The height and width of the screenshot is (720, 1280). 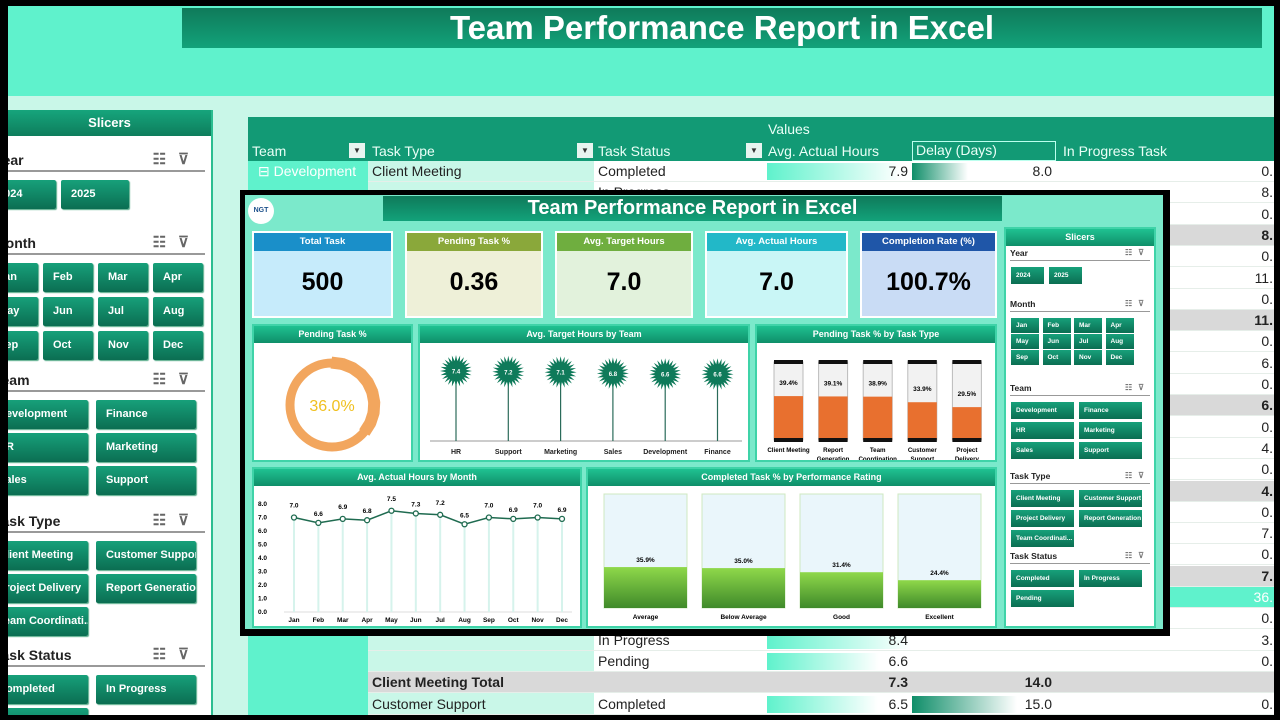 What do you see at coordinates (1267, 511) in the screenshot?
I see `in-progress-value: 0.` at bounding box center [1267, 511].